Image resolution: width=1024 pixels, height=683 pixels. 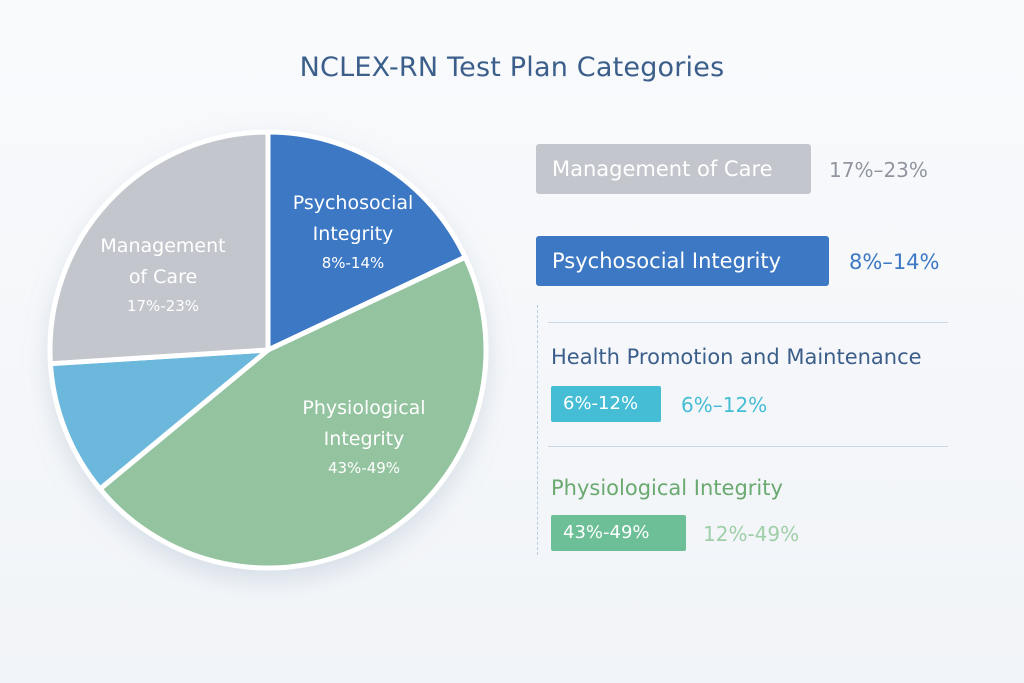 What do you see at coordinates (736, 357) in the screenshot?
I see `legend-heading-health-promotion: Health Promotion and Maintenance` at bounding box center [736, 357].